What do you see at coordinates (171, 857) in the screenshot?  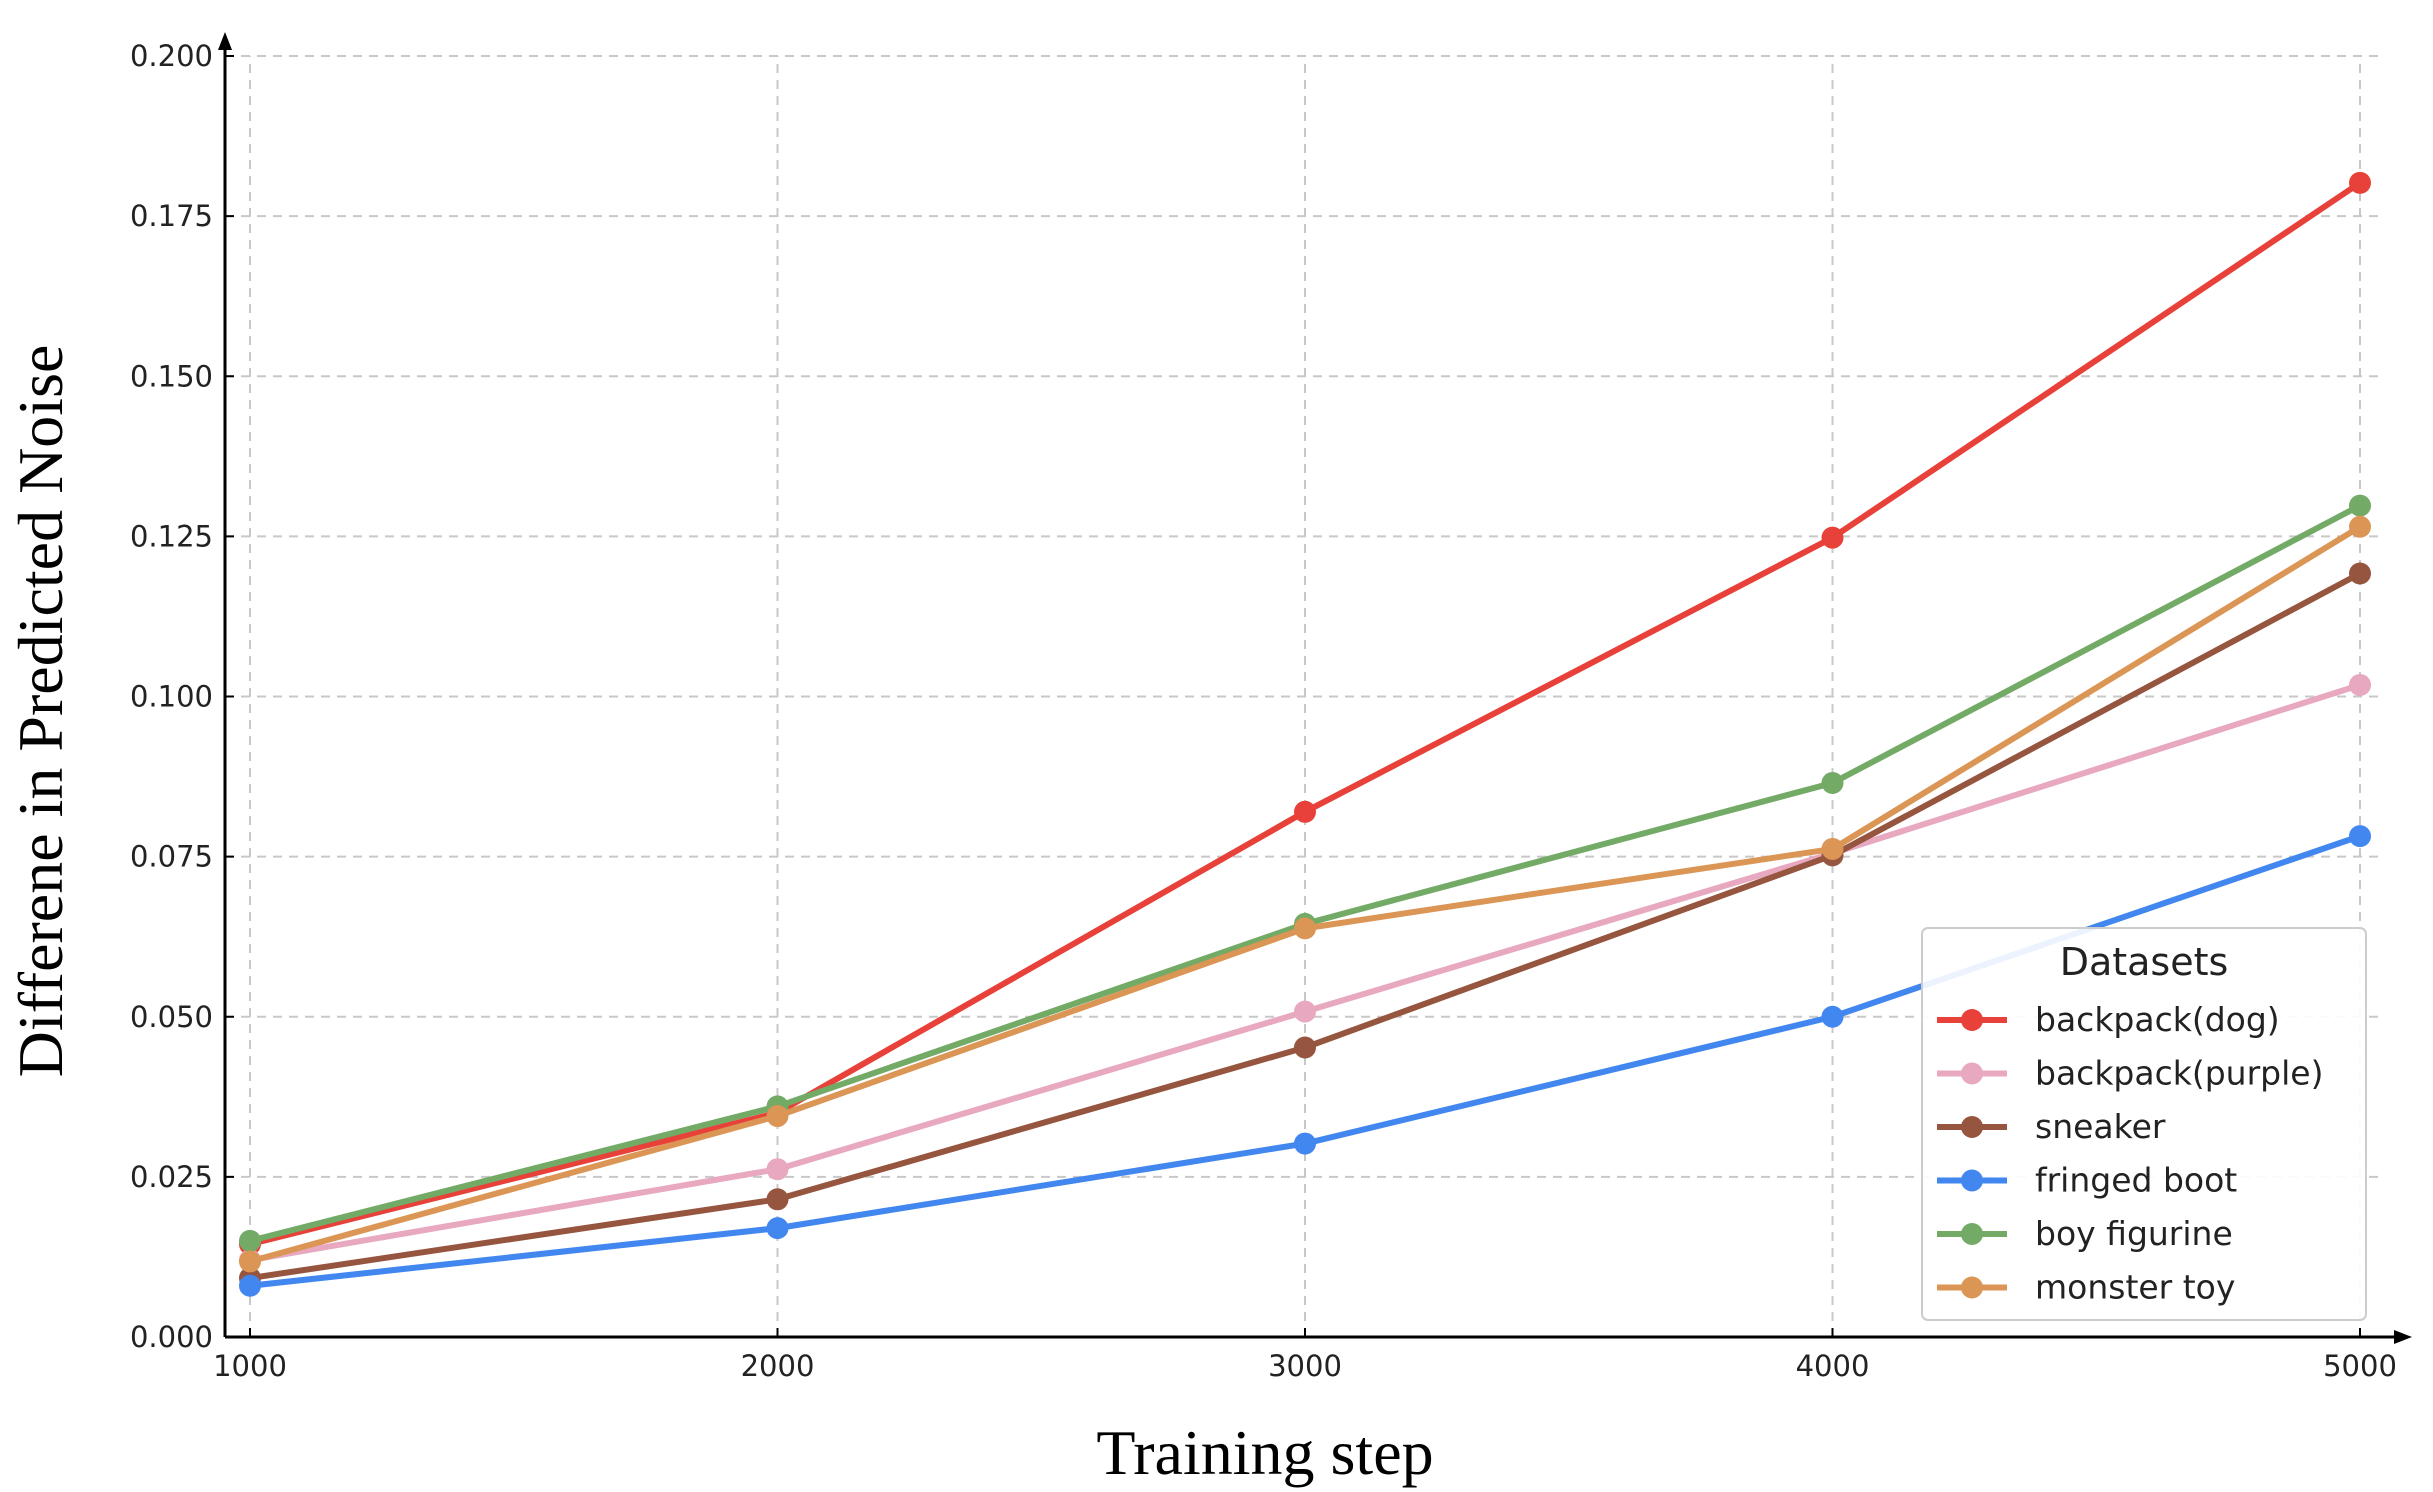 I see `y-tick-label: 0.075` at bounding box center [171, 857].